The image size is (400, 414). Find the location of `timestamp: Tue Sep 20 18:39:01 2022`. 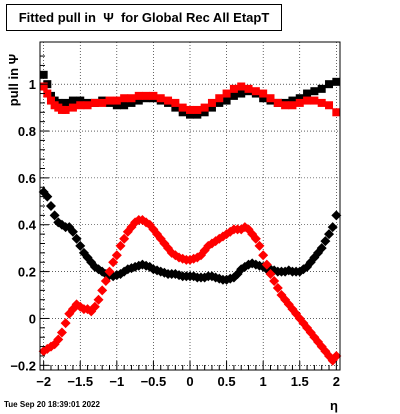

timestamp: Tue Sep 20 18:39:01 2022 is located at coordinates (52, 404).